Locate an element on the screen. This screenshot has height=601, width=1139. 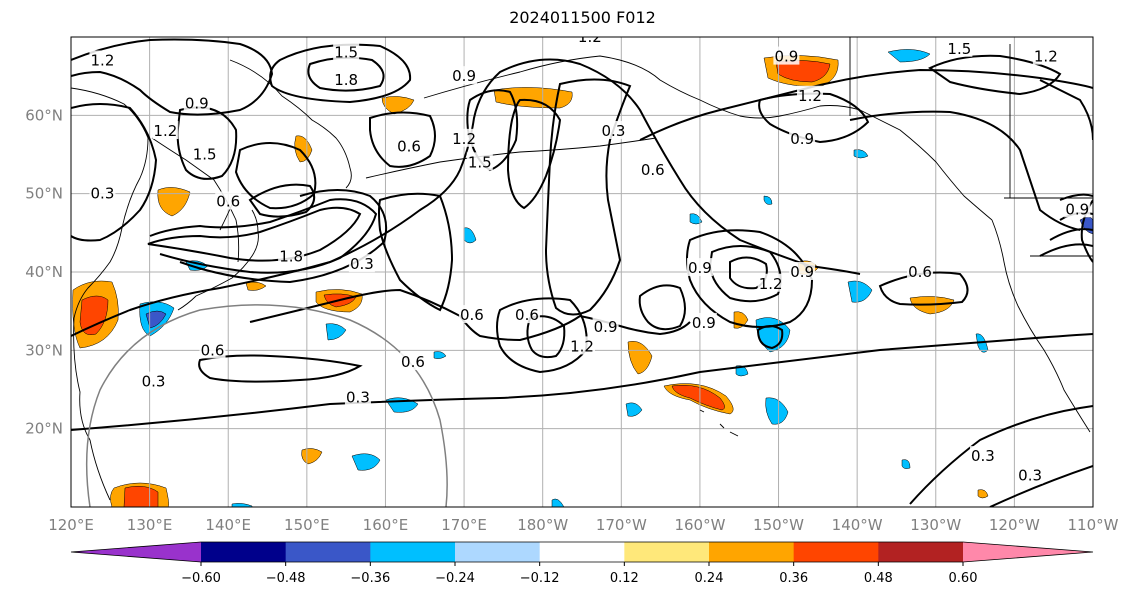
coastline-aleutians is located at coordinates (511, 158).